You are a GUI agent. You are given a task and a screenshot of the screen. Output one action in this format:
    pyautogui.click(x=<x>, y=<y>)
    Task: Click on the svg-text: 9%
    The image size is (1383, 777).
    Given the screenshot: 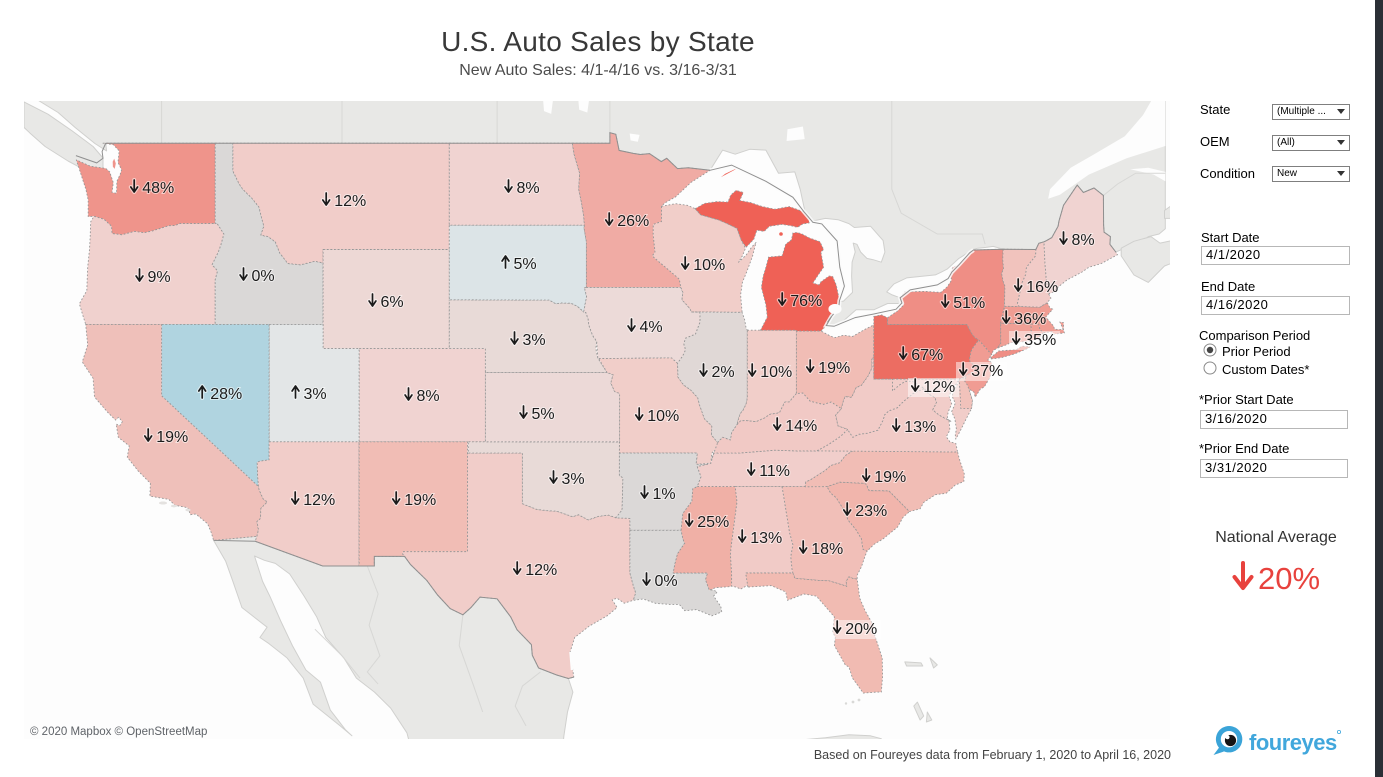 What is the action you would take?
    pyautogui.click(x=159, y=277)
    